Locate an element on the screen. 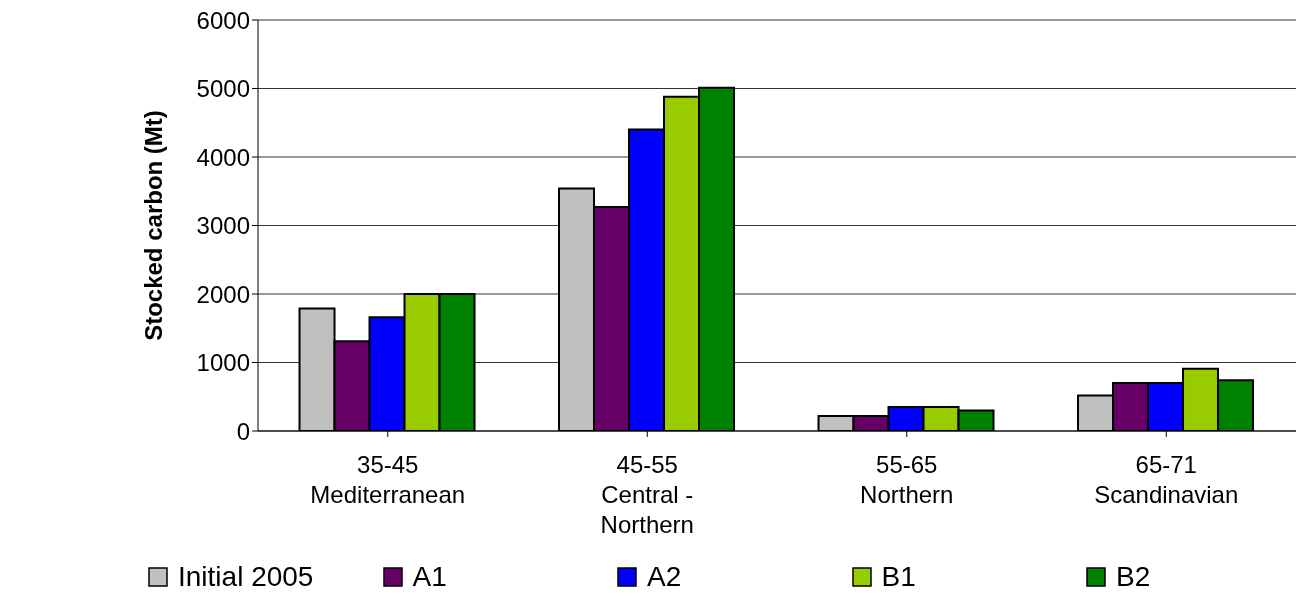  y-tick-label: 1000 is located at coordinates (223, 363).